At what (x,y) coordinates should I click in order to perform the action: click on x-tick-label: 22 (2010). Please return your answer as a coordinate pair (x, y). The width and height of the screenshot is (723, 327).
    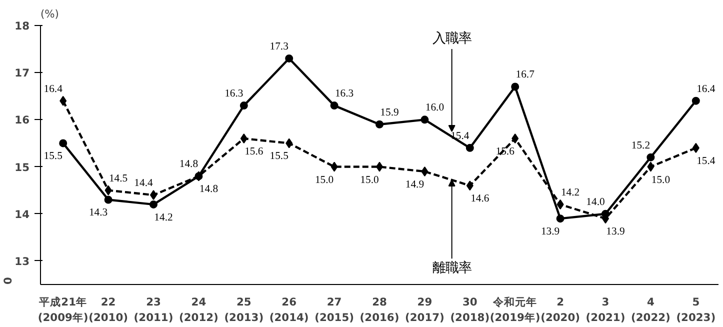
    Looking at the image, I should click on (108, 310).